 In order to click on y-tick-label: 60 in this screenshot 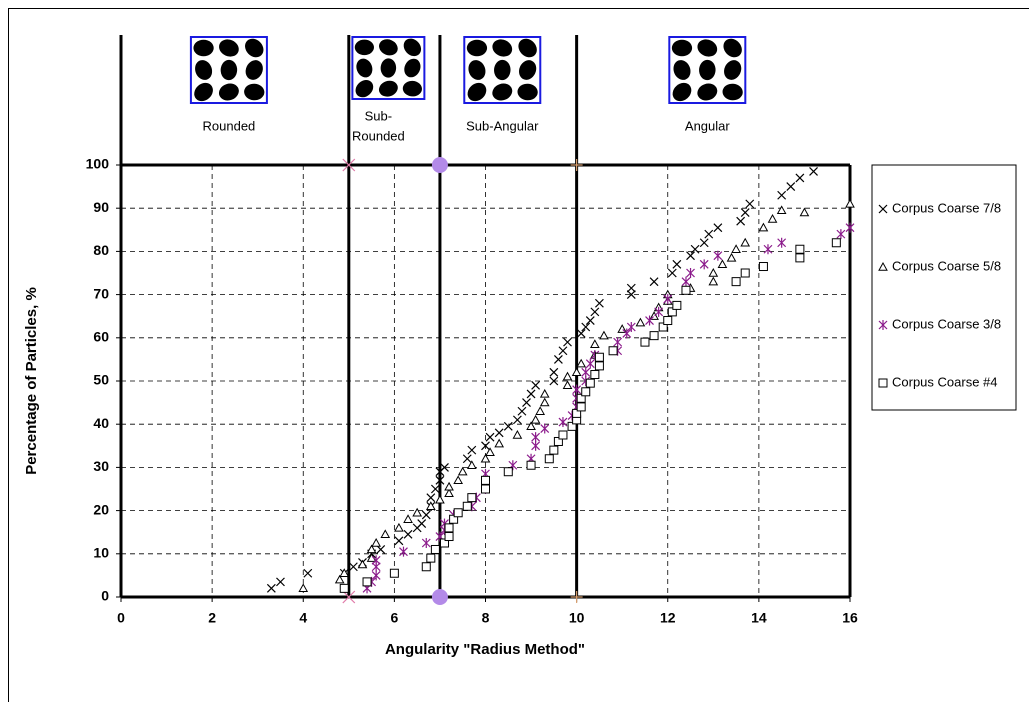, I will do `click(101, 337)`.